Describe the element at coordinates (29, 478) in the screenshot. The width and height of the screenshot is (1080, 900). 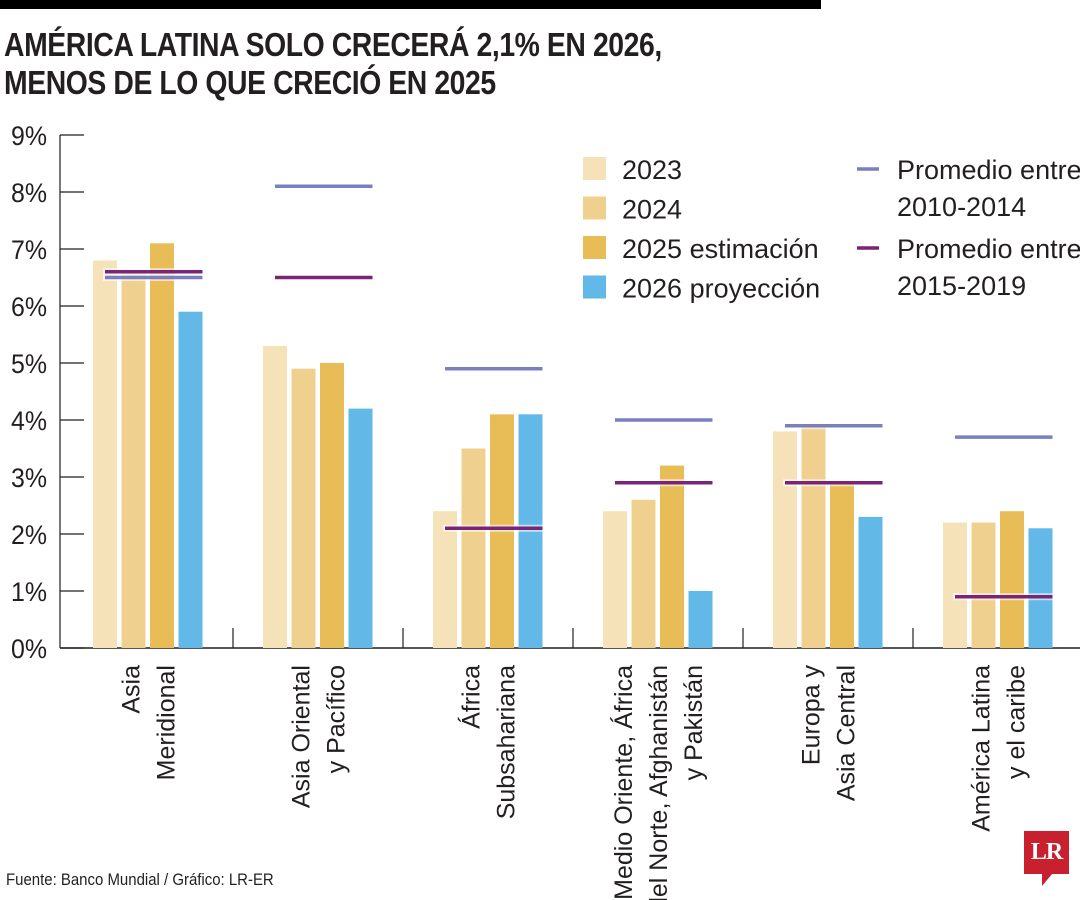
I see `y-tick-label: 3%` at that location.